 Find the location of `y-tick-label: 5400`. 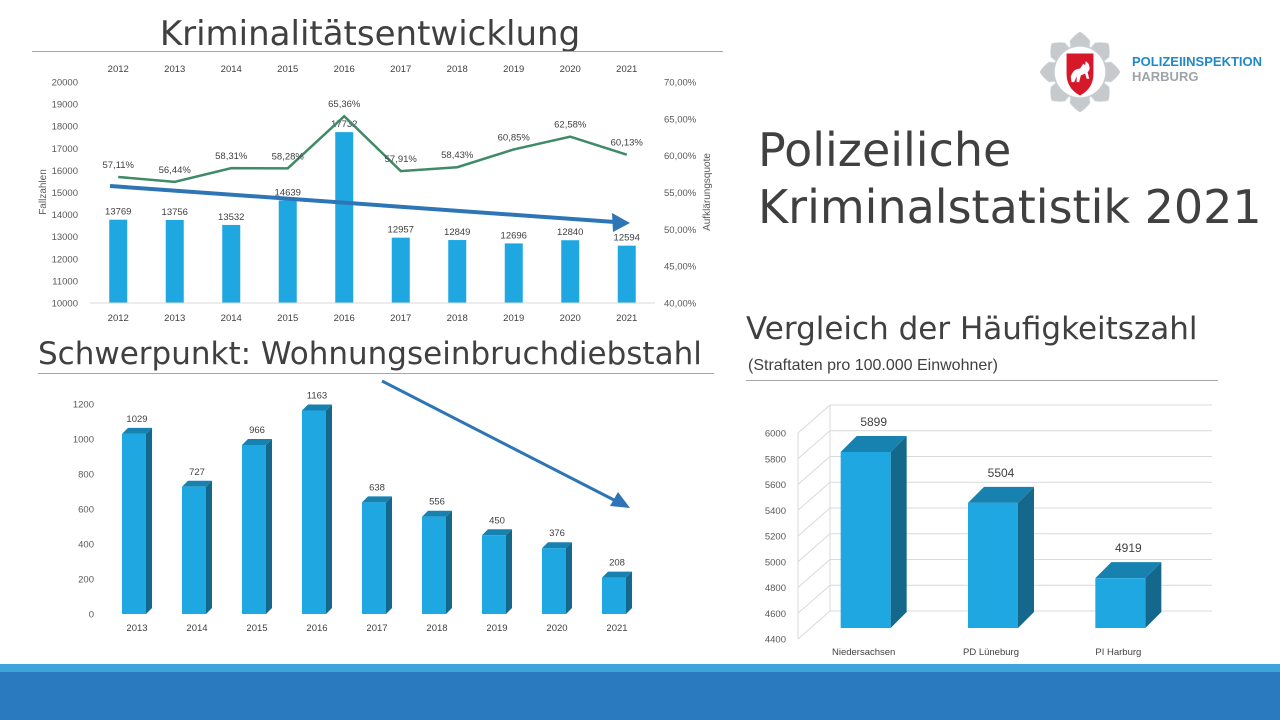

y-tick-label: 5400 is located at coordinates (775, 511).